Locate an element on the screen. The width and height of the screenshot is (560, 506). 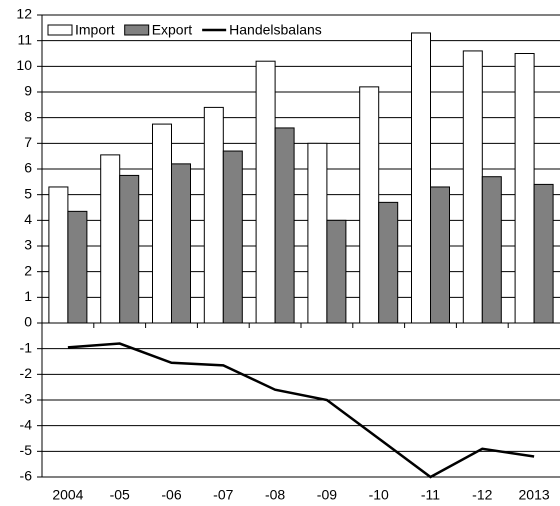
x-tick-label: -06 is located at coordinates (171, 495).